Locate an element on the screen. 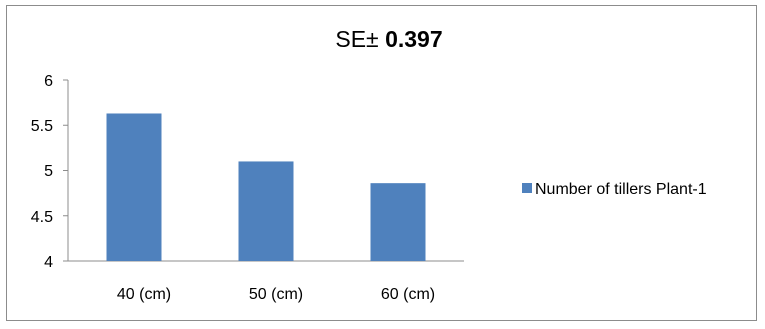 This screenshot has height=329, width=765. chart-title: SE± 0.397 is located at coordinates (388, 39).